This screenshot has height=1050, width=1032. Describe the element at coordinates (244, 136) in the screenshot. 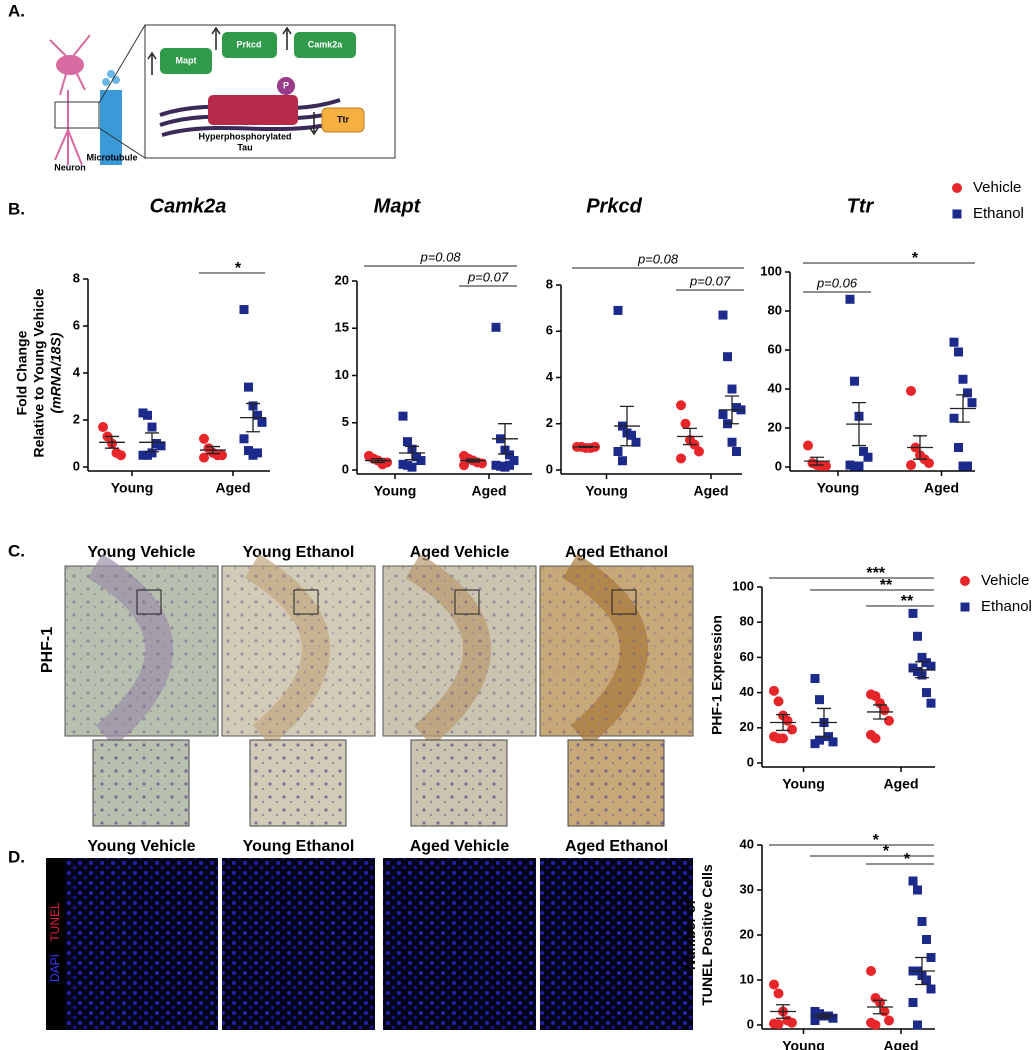

I see `tau-label: Hyperphosphorylated` at that location.